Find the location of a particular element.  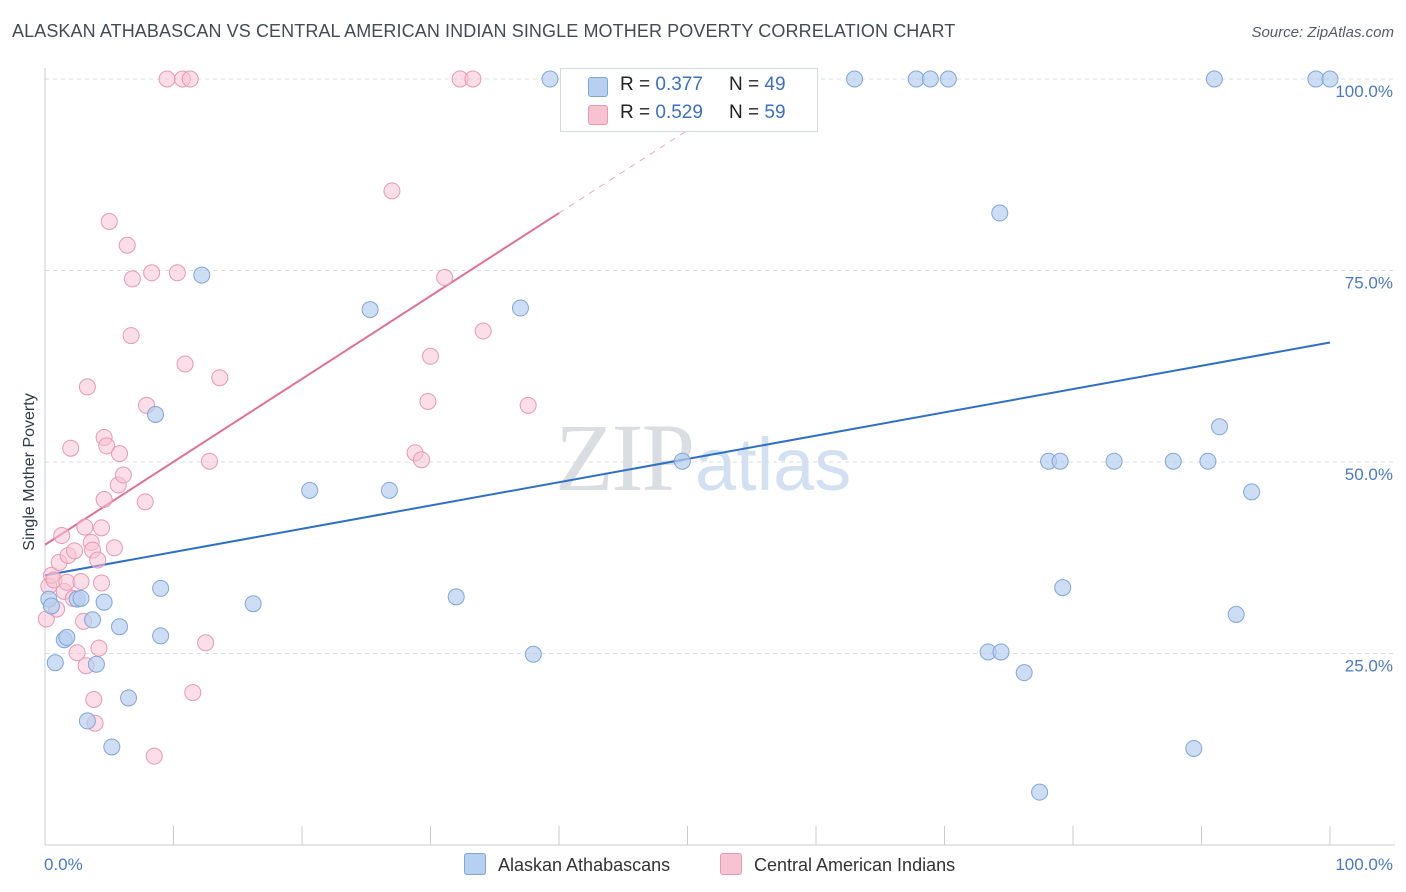

legend-item-central-american-indians: Central American Indians is located at coordinates (837, 864).